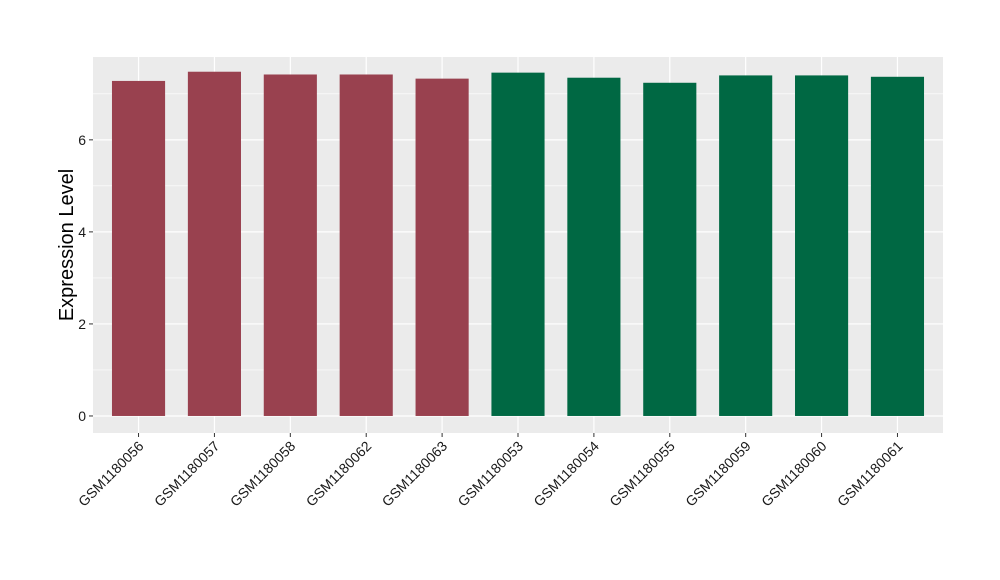 Image resolution: width=1000 pixels, height=580 pixels. What do you see at coordinates (642, 474) in the screenshot?
I see `x-tick-label: GSM1180055` at bounding box center [642, 474].